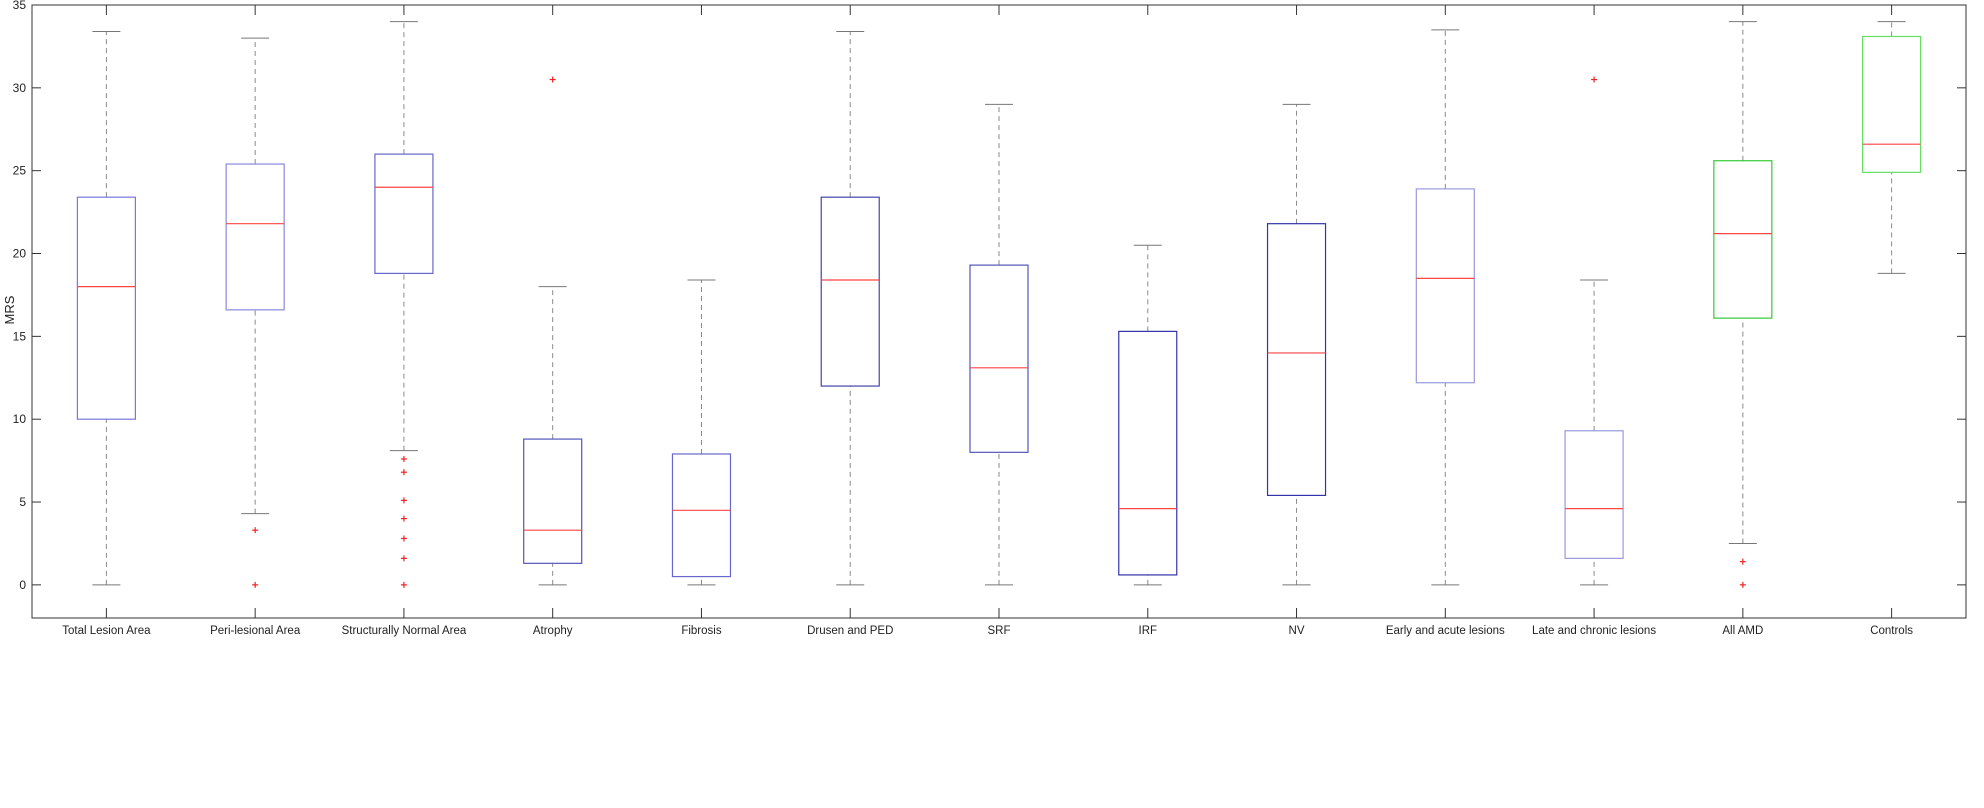 This screenshot has width=1984, height=808. What do you see at coordinates (20, 171) in the screenshot?
I see `y-tick-label: 25` at bounding box center [20, 171].